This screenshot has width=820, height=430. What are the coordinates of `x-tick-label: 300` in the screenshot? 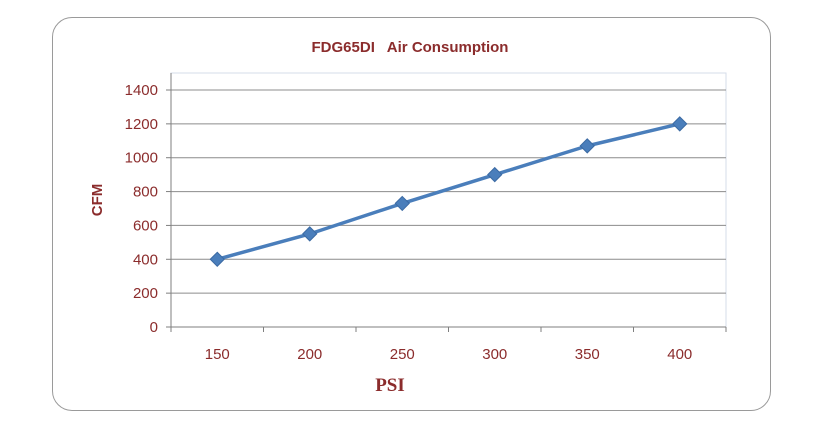 It's located at (494, 354).